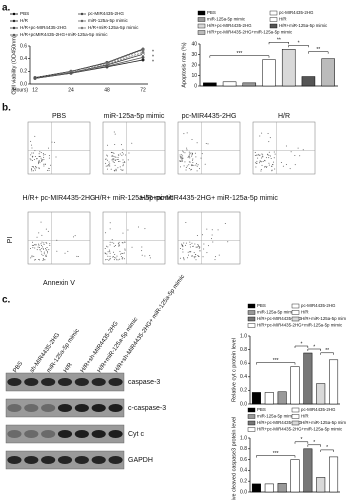 Image resolution: width=346 pixels, height=500 pixels. What do you see at coordinates (45, 353) in the screenshot?
I see `lane-label: sh-MIR4435-2HG` at bounding box center [45, 353].